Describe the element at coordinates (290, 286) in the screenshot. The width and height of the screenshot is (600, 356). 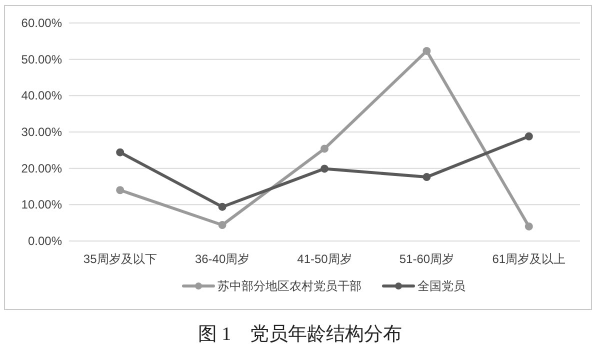
I see `legend-label: 苏中部分地区农村党员干部` at that location.